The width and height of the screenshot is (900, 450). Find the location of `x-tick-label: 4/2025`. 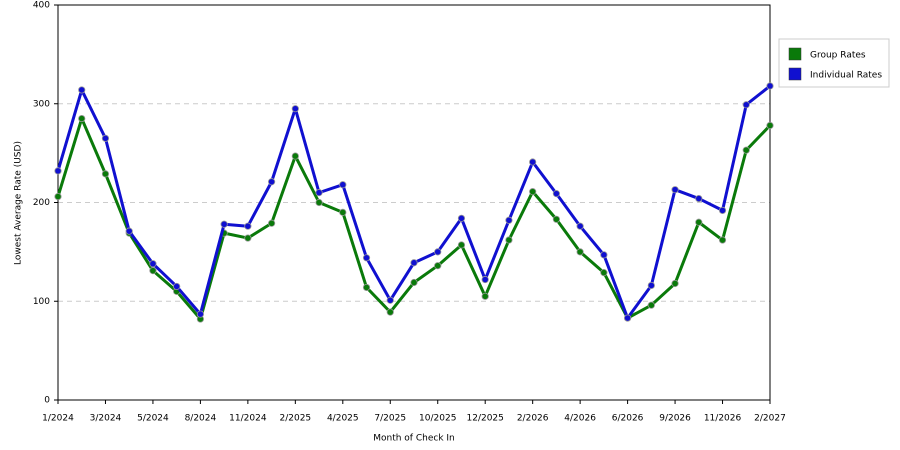

x-tick-label: 4/2025 is located at coordinates (343, 419).